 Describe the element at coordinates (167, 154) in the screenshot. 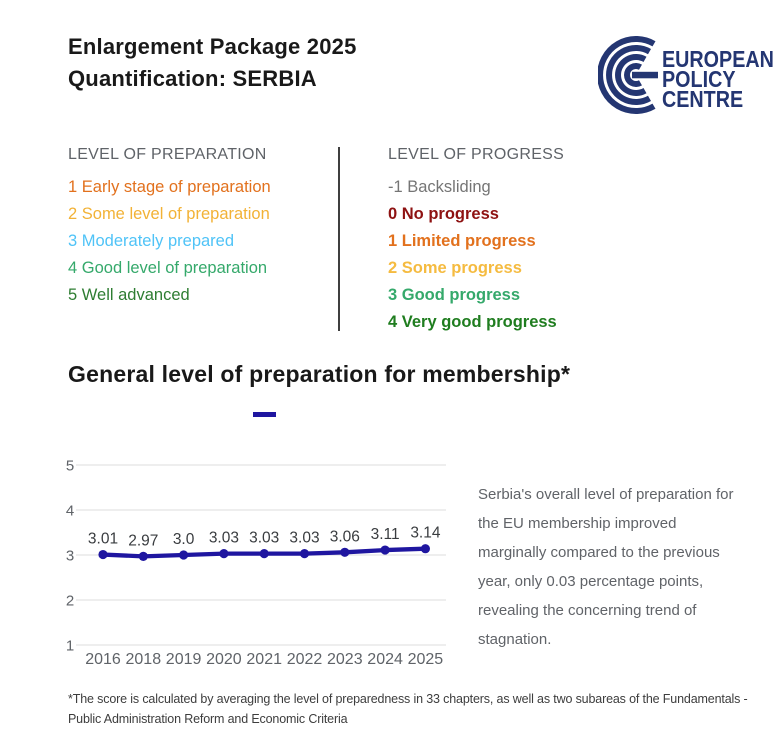

I see `legend-preparation-title: LEVEL OF PREPARATION` at that location.